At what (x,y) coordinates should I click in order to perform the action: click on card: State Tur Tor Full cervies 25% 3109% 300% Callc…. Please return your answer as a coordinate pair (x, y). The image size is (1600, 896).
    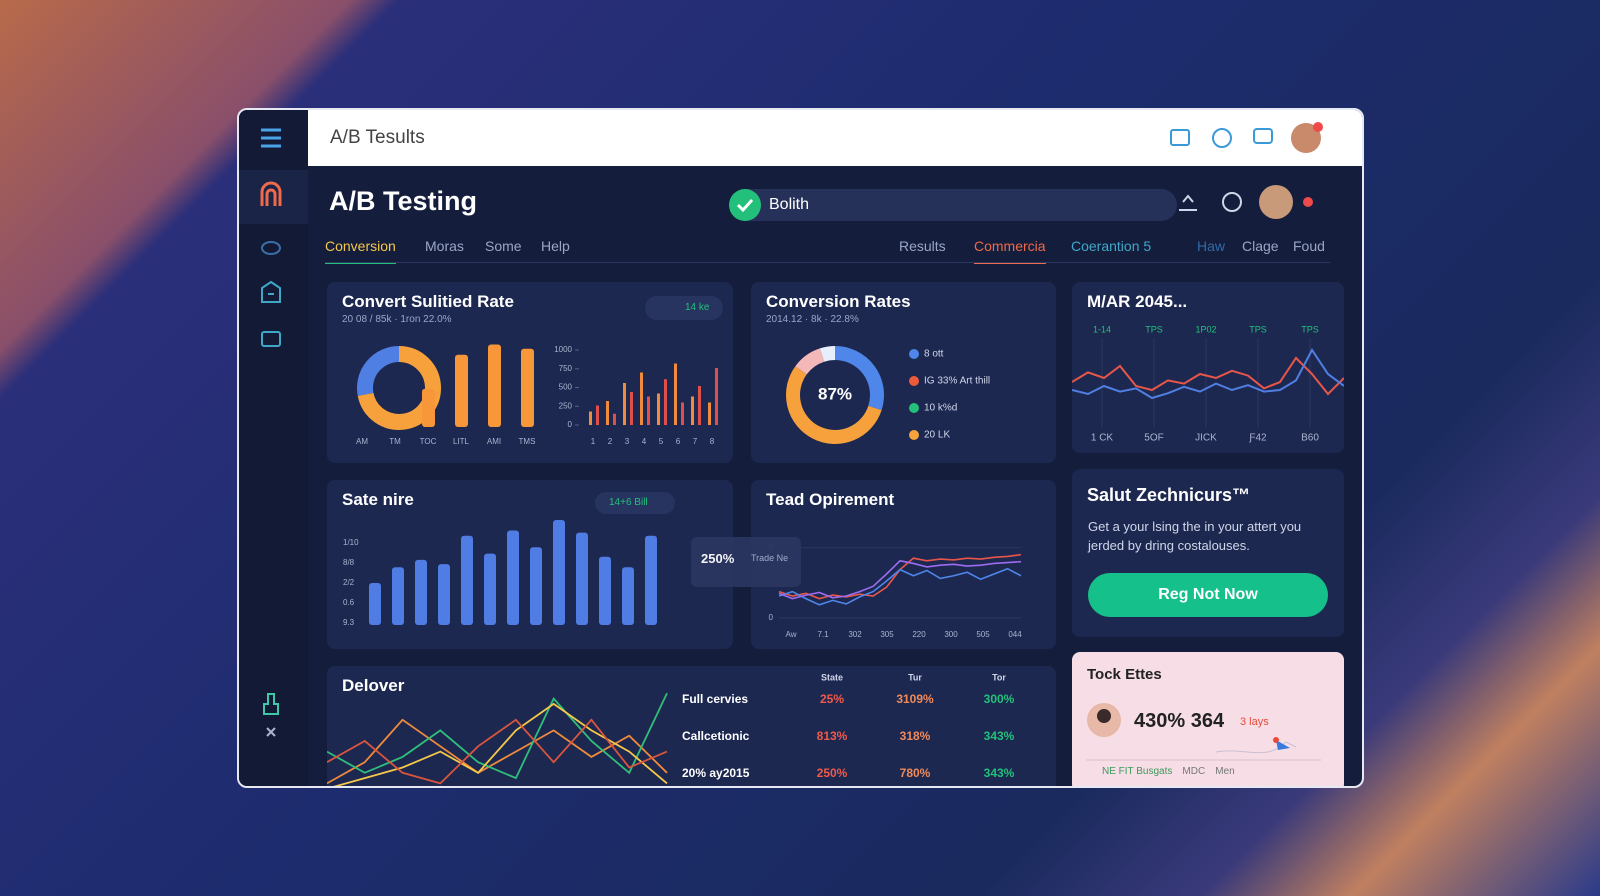
    Looking at the image, I should click on (691, 726).